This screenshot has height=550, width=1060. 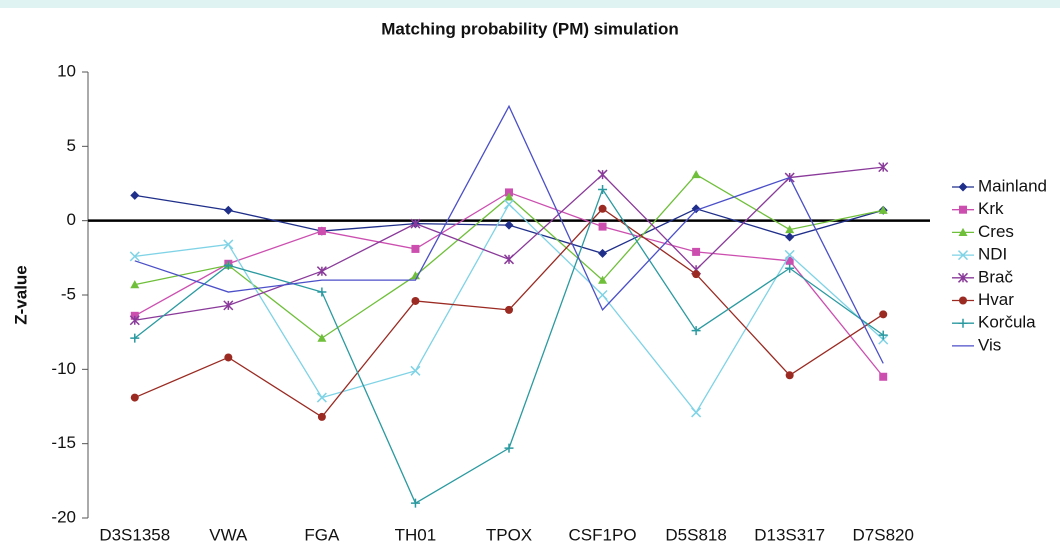 What do you see at coordinates (995, 276) in the screenshot?
I see `legend-label: Brač` at bounding box center [995, 276].